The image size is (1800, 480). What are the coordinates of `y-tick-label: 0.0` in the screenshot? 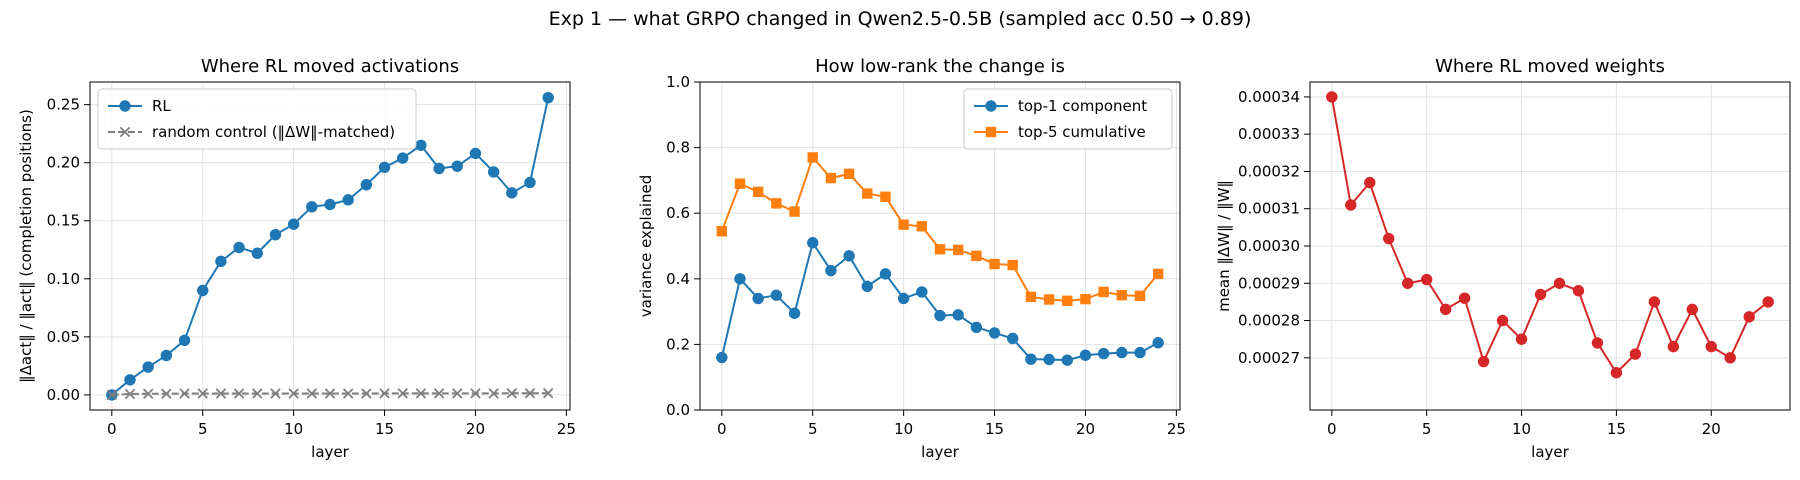 It's located at (678, 410).